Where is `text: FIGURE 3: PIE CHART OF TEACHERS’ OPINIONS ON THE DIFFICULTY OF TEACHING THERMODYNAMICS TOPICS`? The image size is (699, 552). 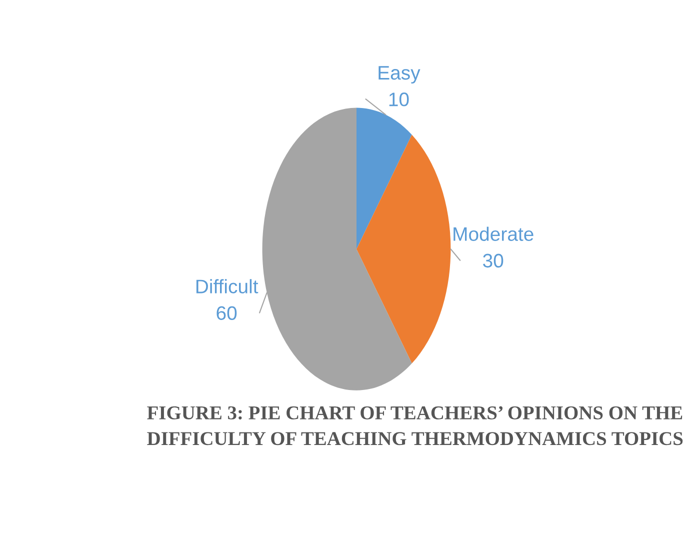
text: FIGURE 3: PIE CHART OF TEACHERS’ OPINIONS ON THE DIFFICULTY OF TEACHING THERMODYNAMICS TOPICS is located at coordinates (415, 426).